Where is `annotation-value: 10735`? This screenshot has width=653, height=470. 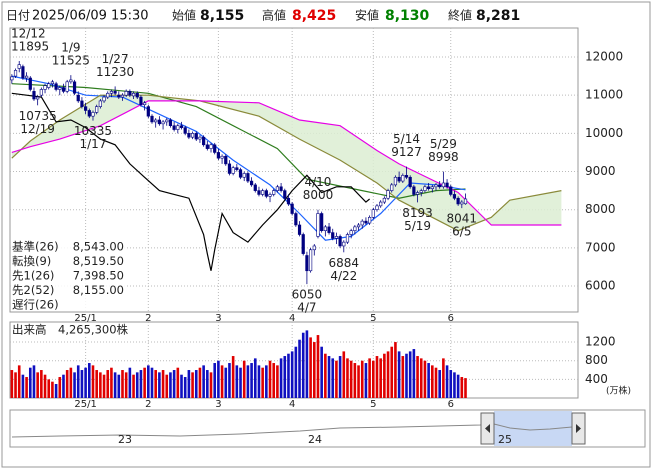 annotation-value: 10735 is located at coordinates (38, 116).